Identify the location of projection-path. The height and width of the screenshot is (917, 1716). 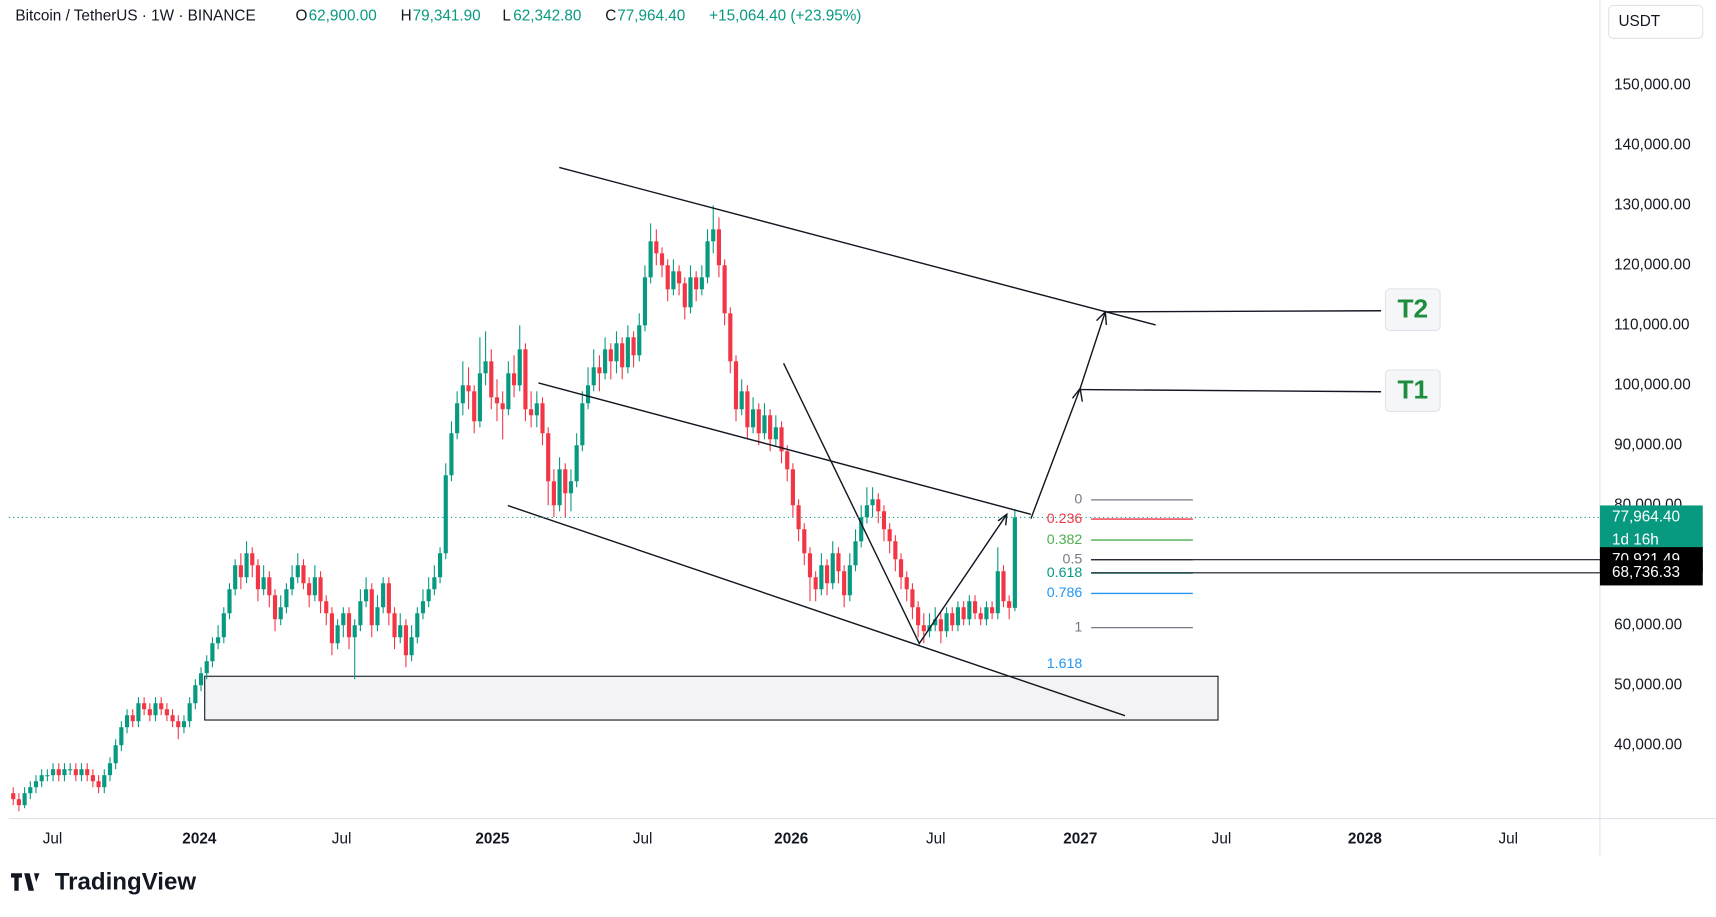
(1068, 415).